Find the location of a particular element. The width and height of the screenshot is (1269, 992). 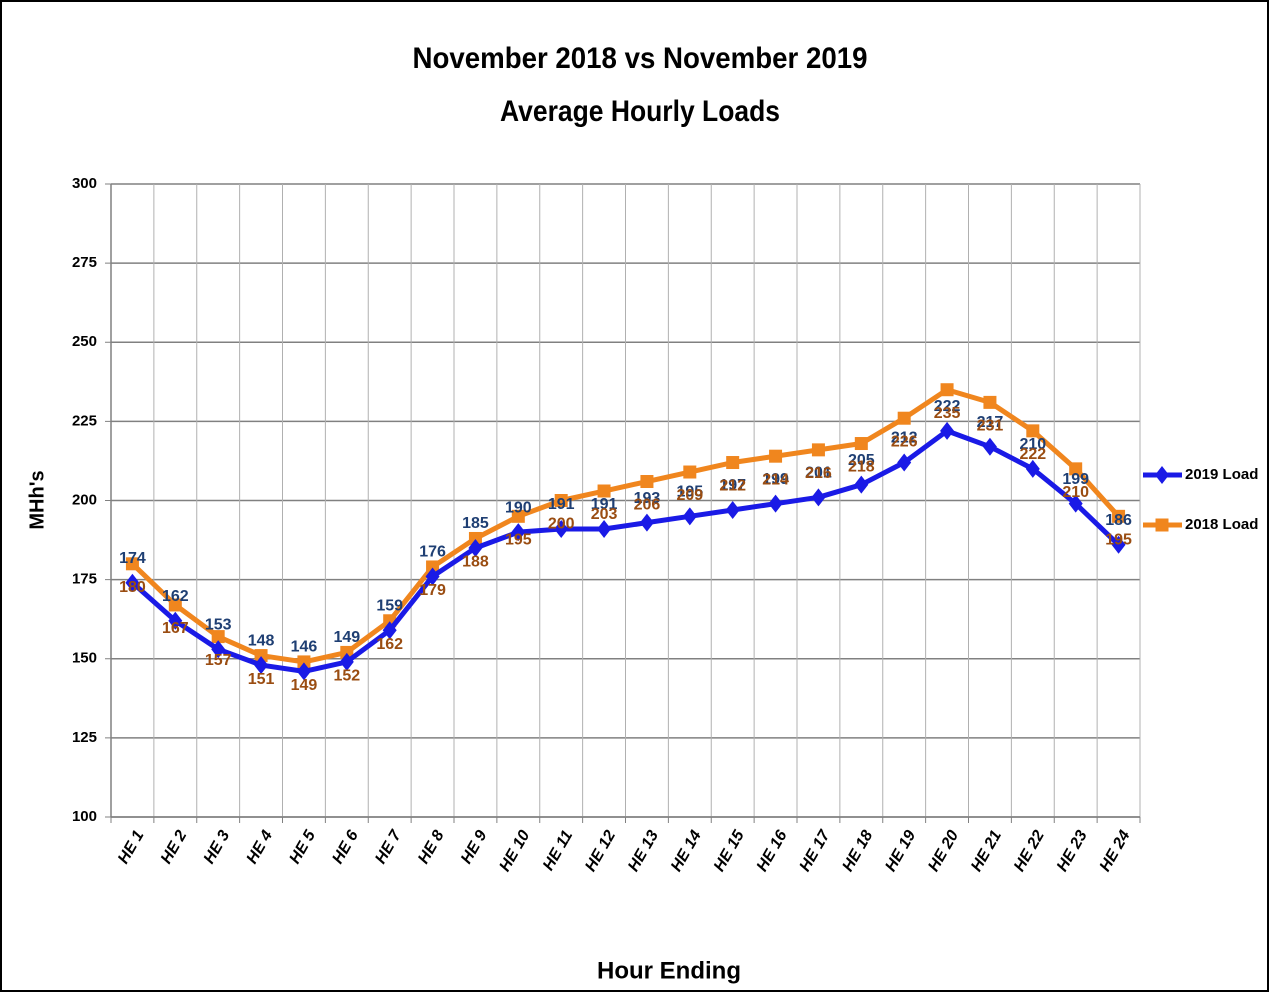

y-tick-label: 300 is located at coordinates (84, 183).